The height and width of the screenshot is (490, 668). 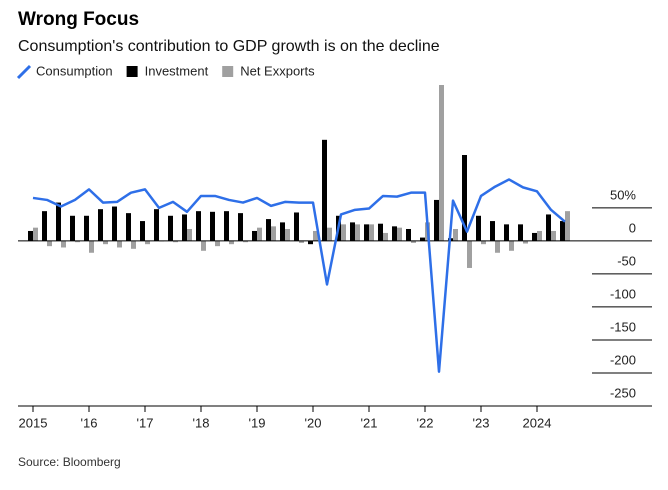 I want to click on legend-label: Consumption, so click(x=74, y=70).